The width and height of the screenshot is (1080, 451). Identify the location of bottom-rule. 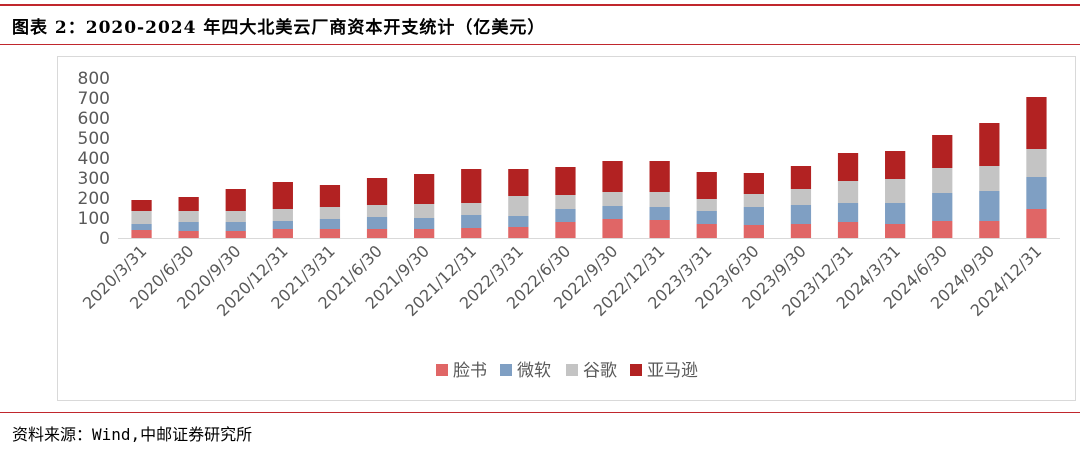
(540, 412).